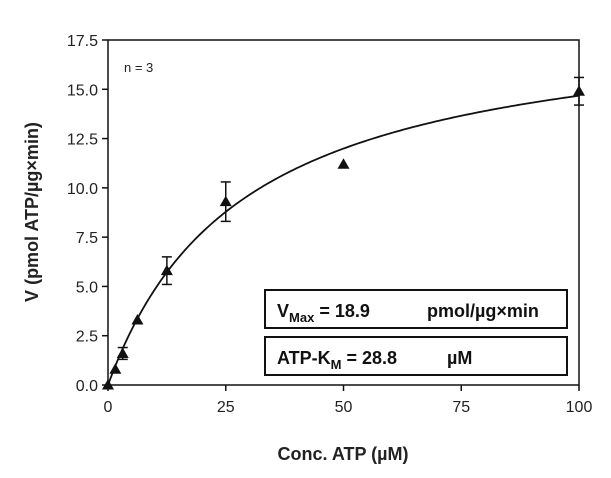 The image size is (611, 478). What do you see at coordinates (302, 317) in the screenshot?
I see `vmax-sub: Max` at bounding box center [302, 317].